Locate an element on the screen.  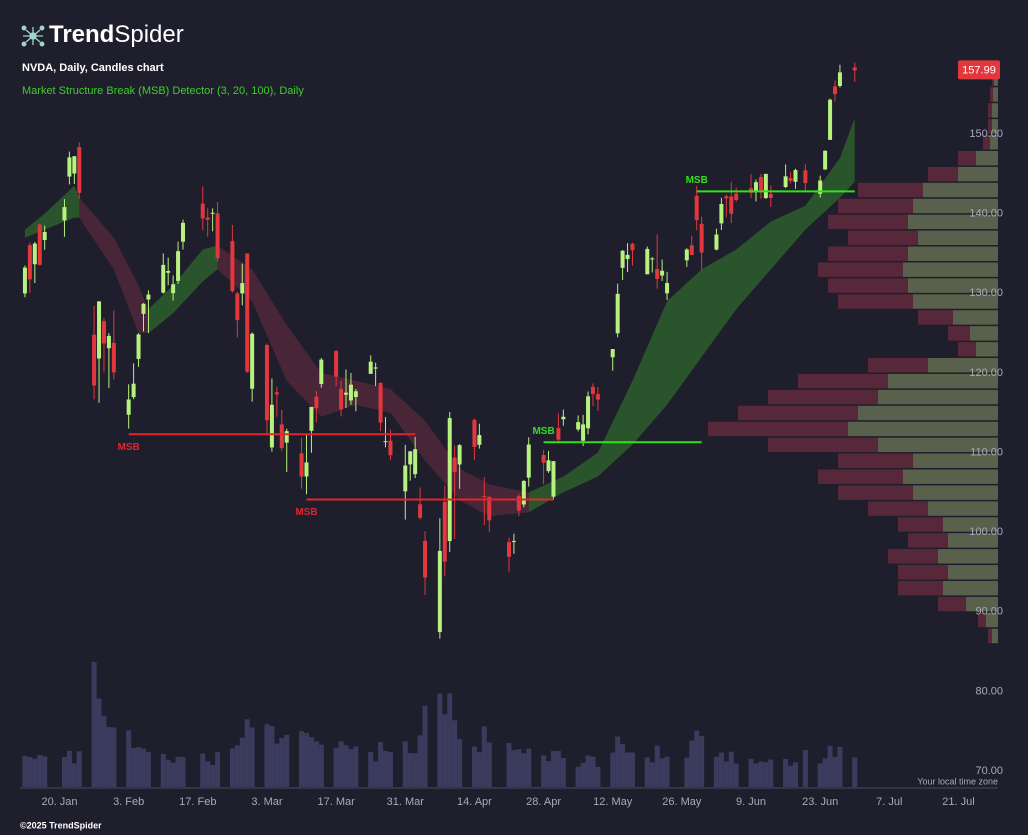
logo-text: TrendSpider is located at coordinates (116, 34).